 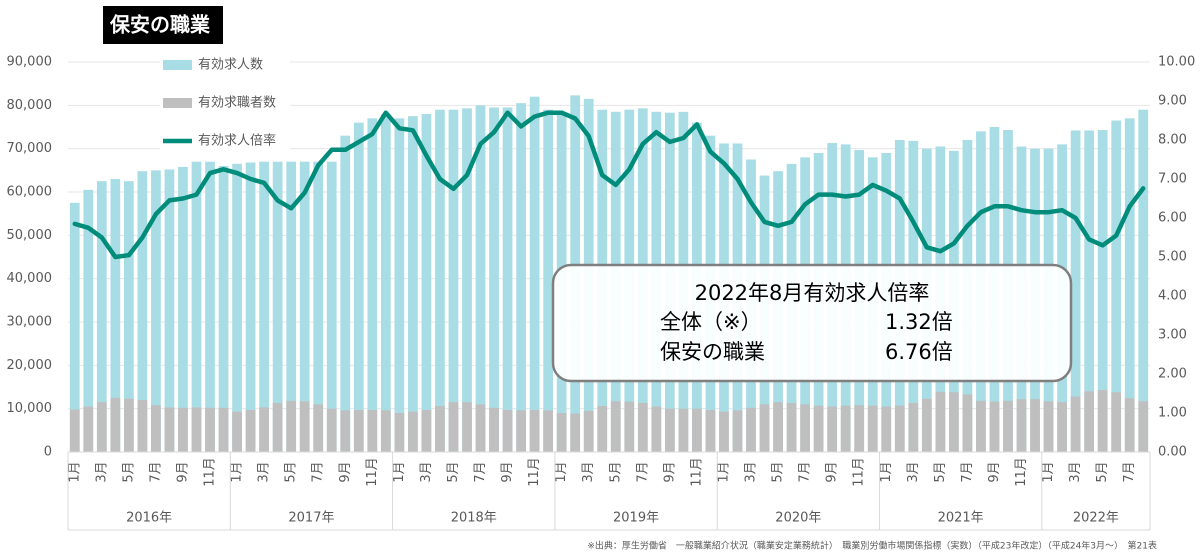 What do you see at coordinates (1176, 62) in the screenshot?
I see `y2-tick-label: 10.00` at bounding box center [1176, 62].